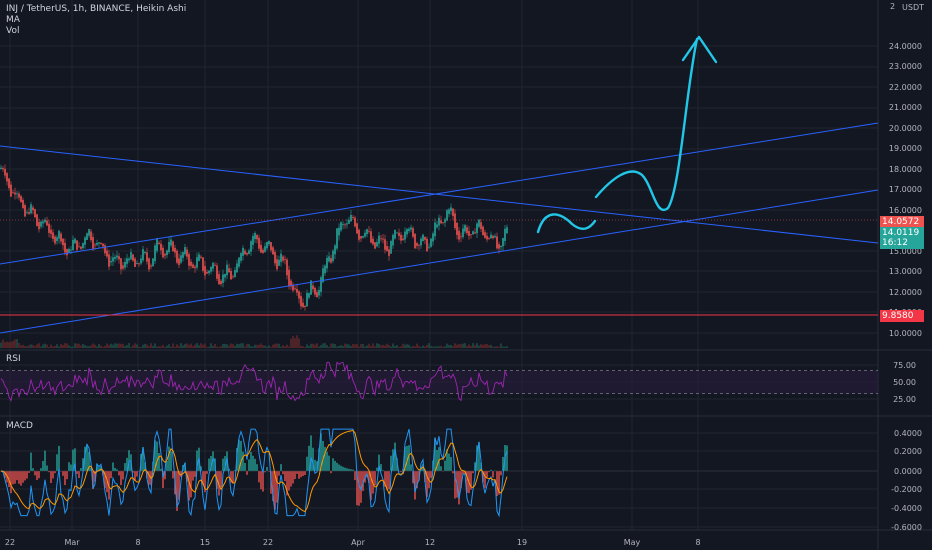 The height and width of the screenshot is (550, 932). What do you see at coordinates (13, 359) in the screenshot?
I see `rsi-pane-label: RSI` at bounding box center [13, 359].